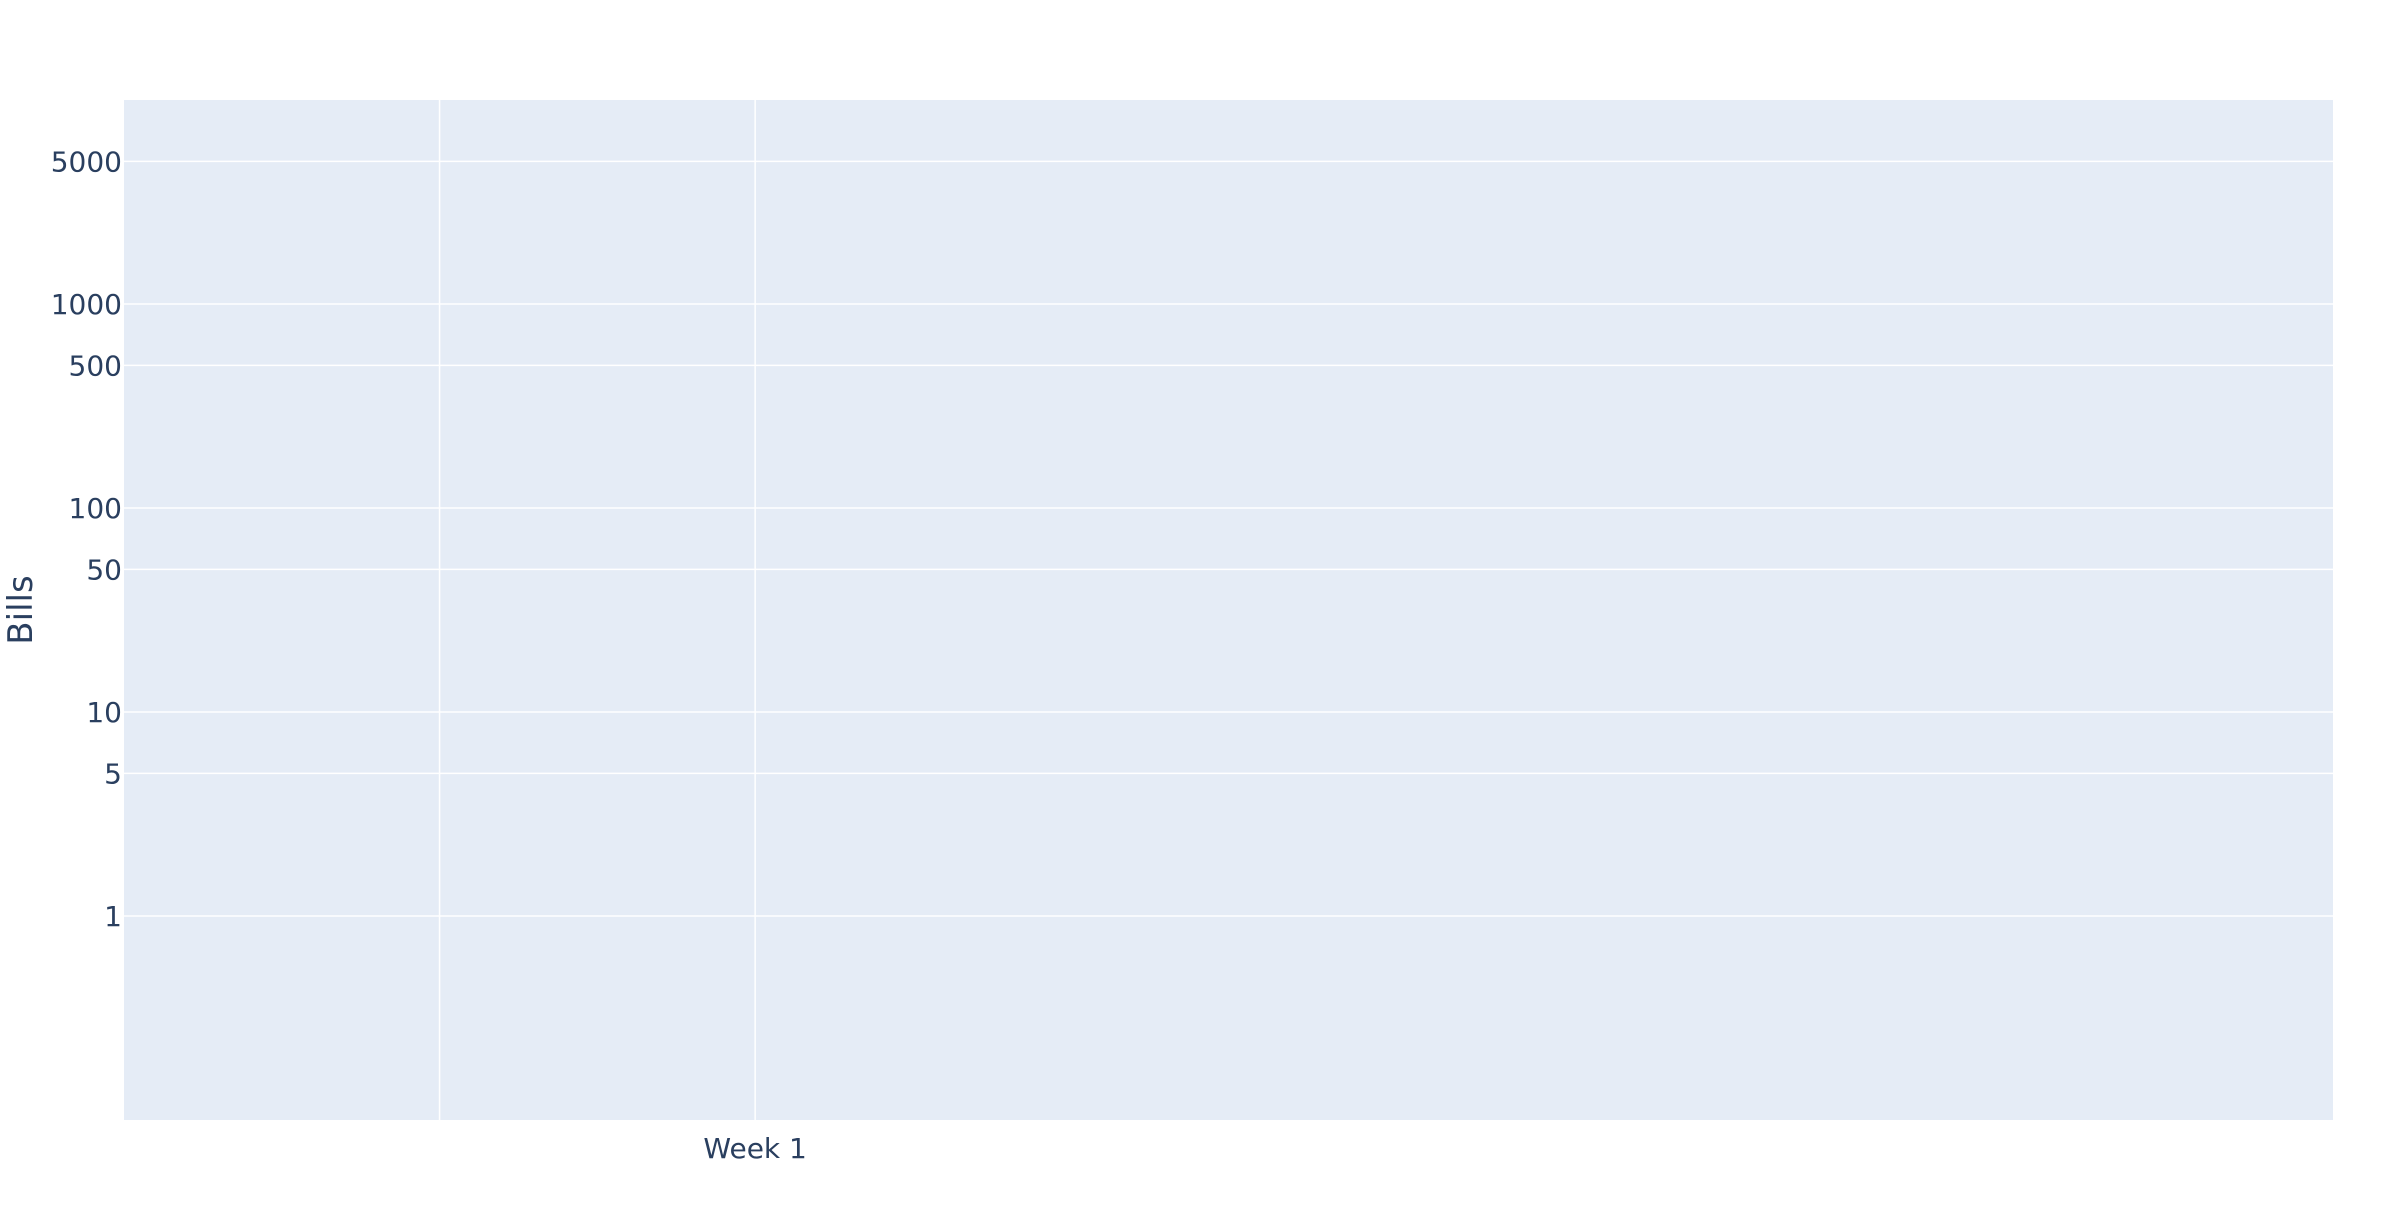 This screenshot has height=1205, width=2400. What do you see at coordinates (86, 539) in the screenshot?
I see `y-tick-labels: 1 5 10 50 100 500 1000 5000` at bounding box center [86, 539].